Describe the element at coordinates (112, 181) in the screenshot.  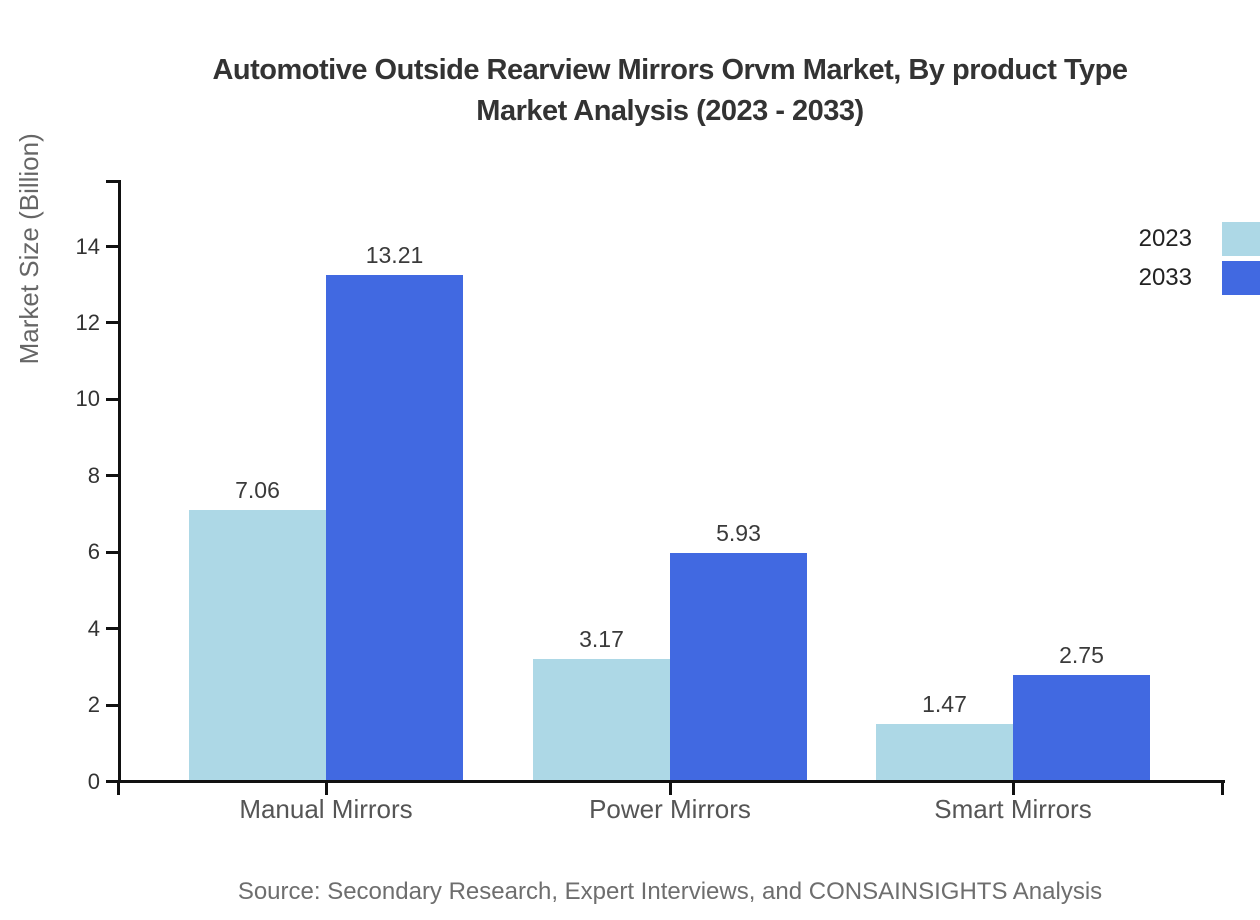
I see `y-axis-end-cap` at that location.